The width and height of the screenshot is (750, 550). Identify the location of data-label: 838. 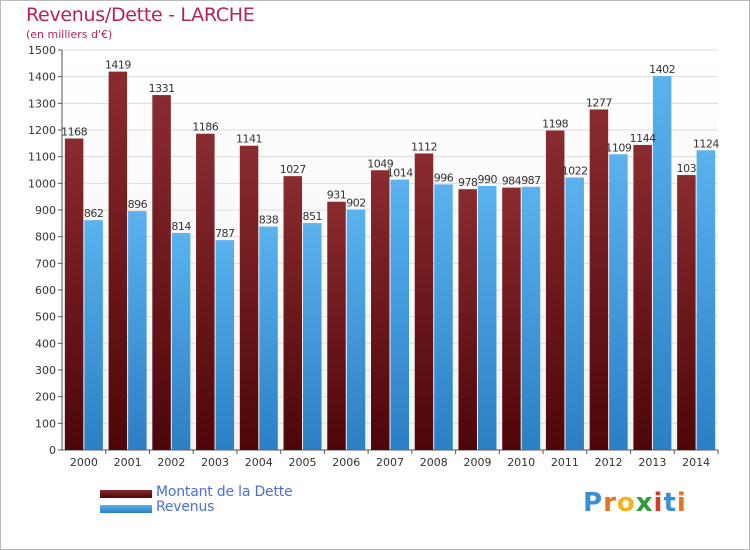
(269, 220).